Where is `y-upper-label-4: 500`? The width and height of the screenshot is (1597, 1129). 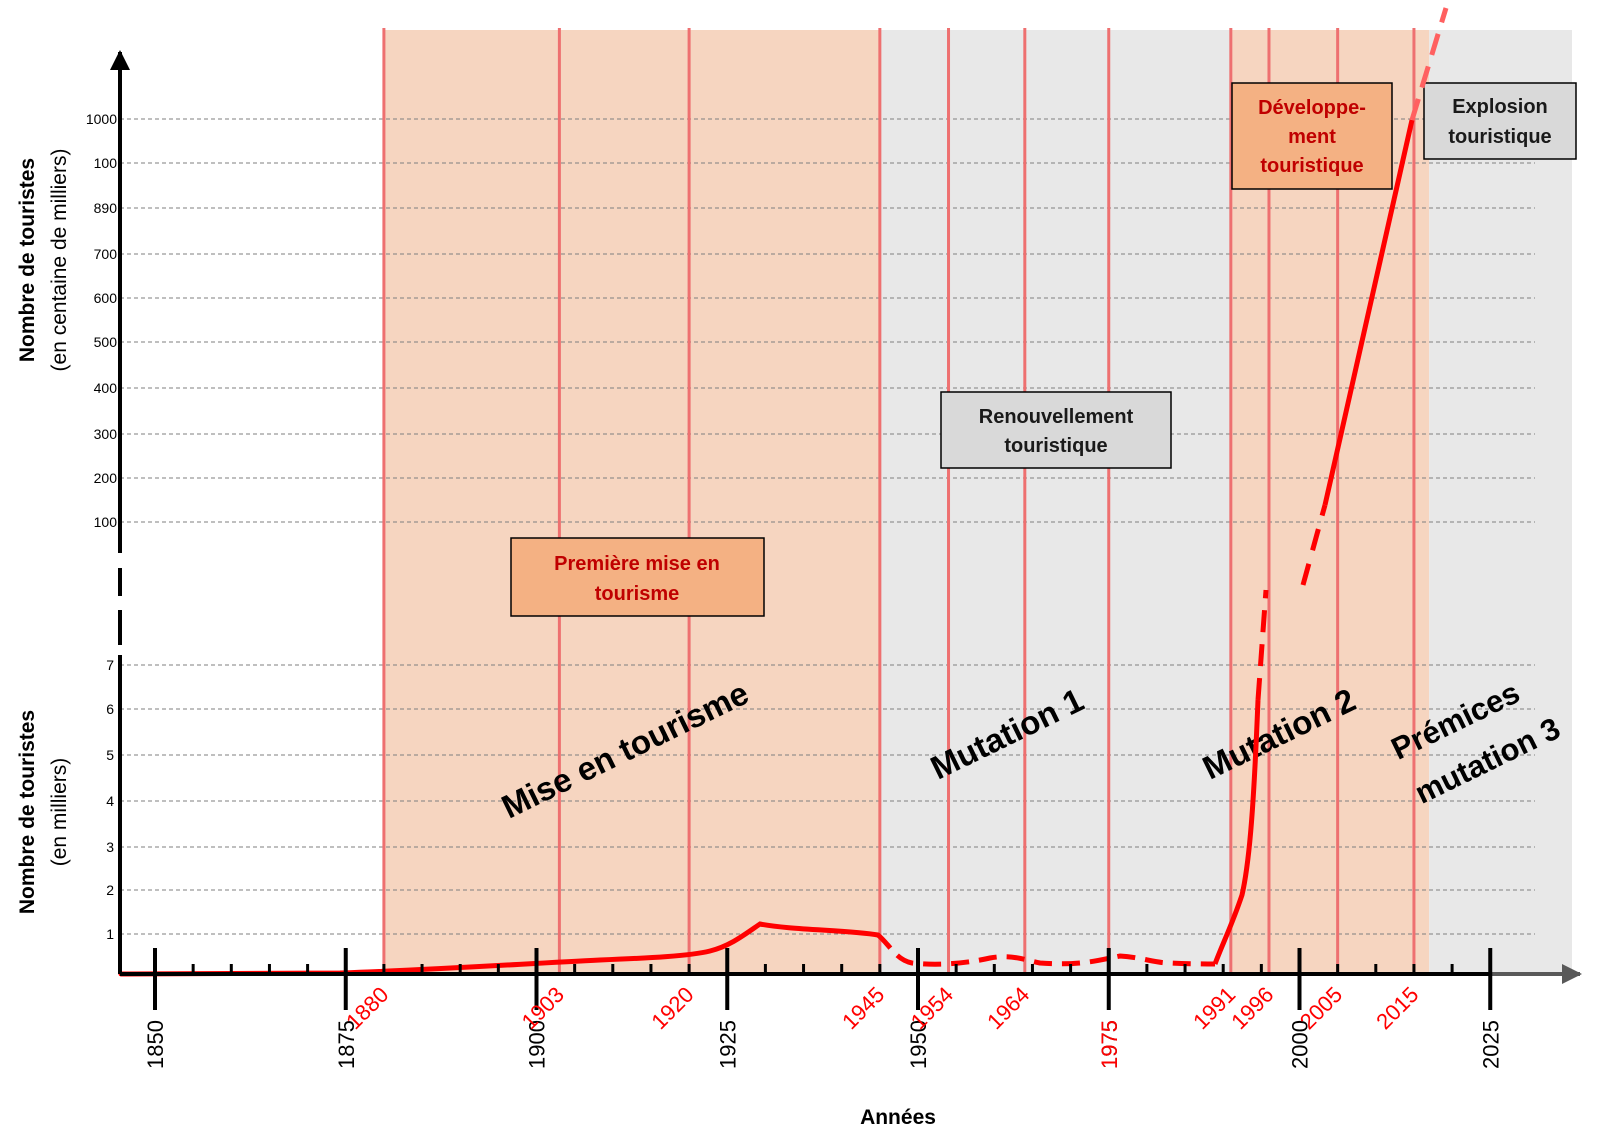 y-upper-label-4: 500 is located at coordinates (106, 342).